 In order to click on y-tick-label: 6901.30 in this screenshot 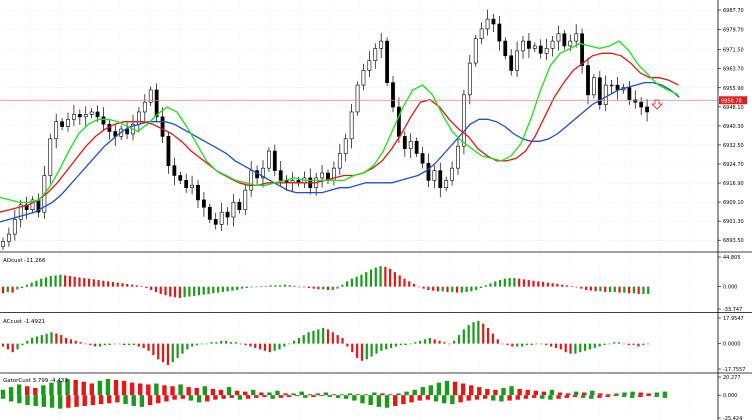, I will do `click(733, 222)`.